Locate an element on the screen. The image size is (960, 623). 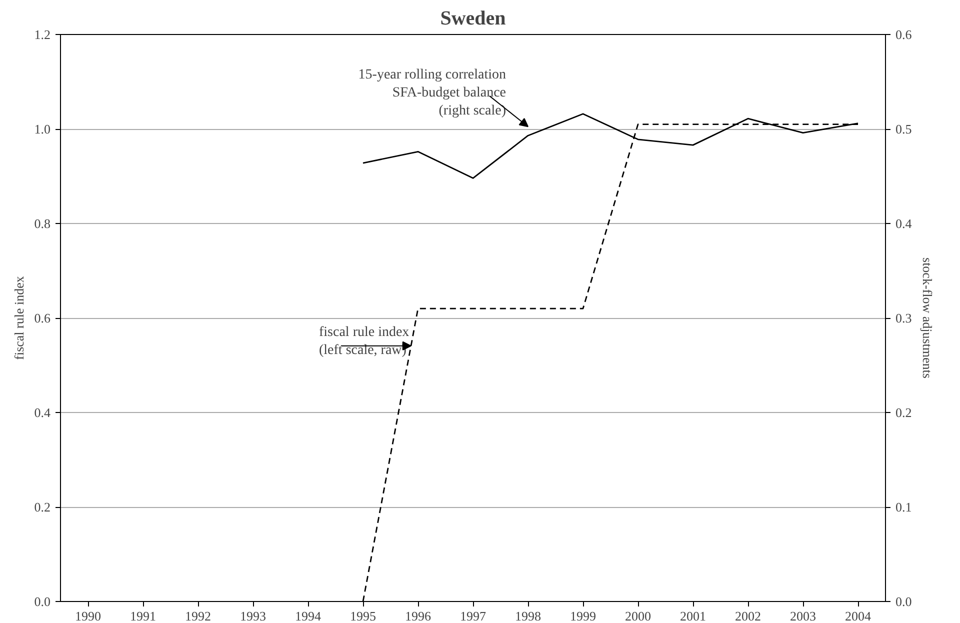
x-tick-label: 1993 is located at coordinates (253, 615).